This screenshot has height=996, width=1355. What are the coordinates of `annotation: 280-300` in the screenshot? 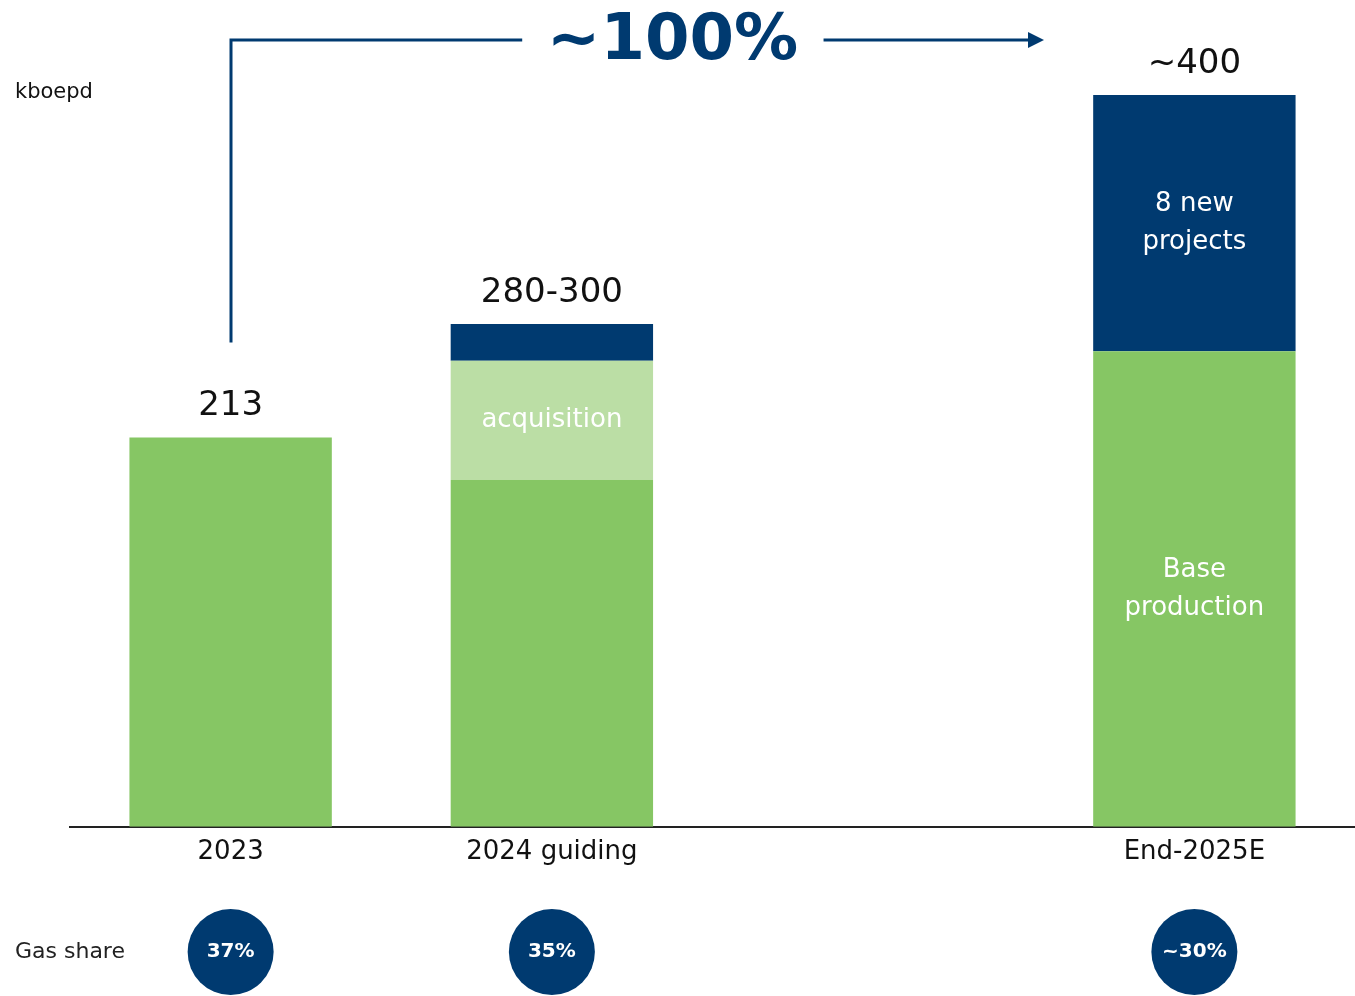 It's located at (551, 289).